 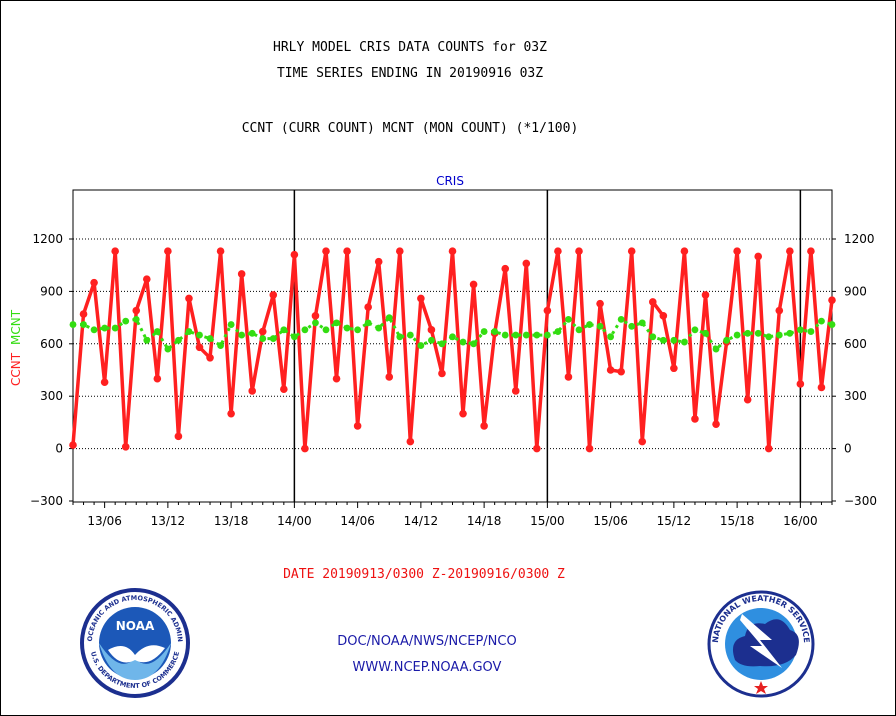 I want to click on y-tick-label-right: 1200, so click(x=859, y=239).